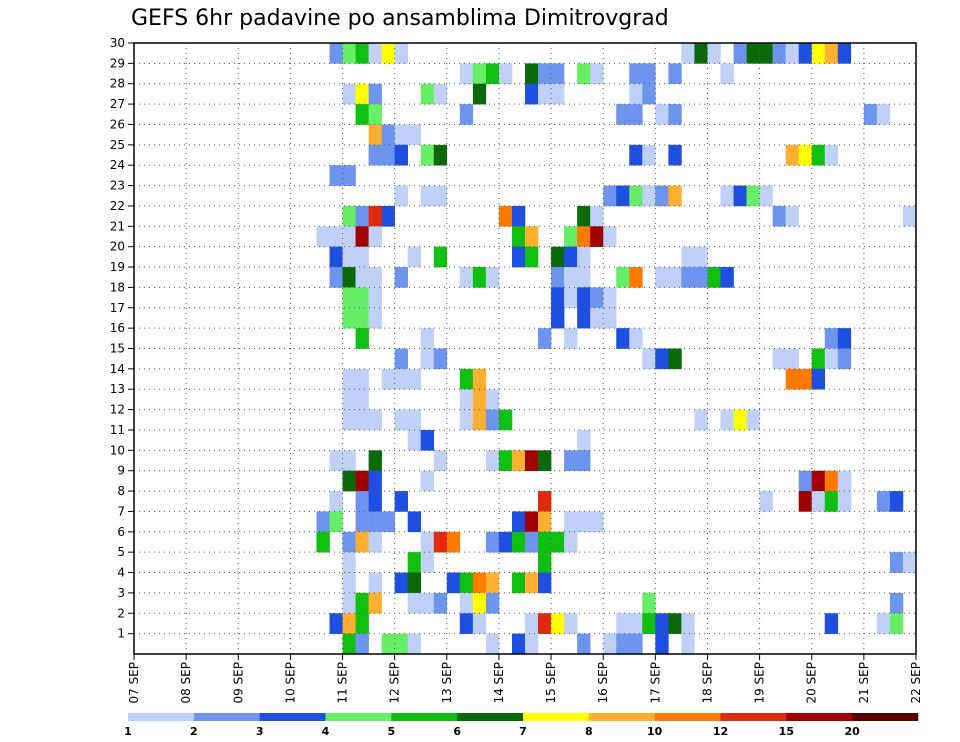 The image size is (960, 742). Describe the element at coordinates (457, 731) in the screenshot. I see `colorbar-label: 6` at that location.